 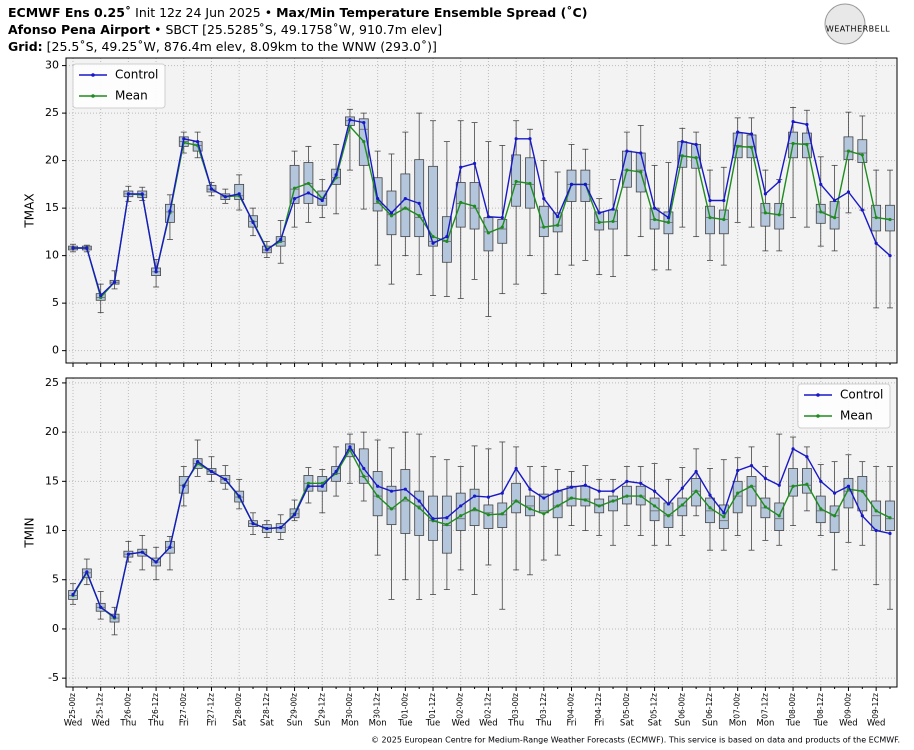 What do you see at coordinates (858, 29) in the screenshot?
I see `logo-text: WEATHERBELL` at bounding box center [858, 29].